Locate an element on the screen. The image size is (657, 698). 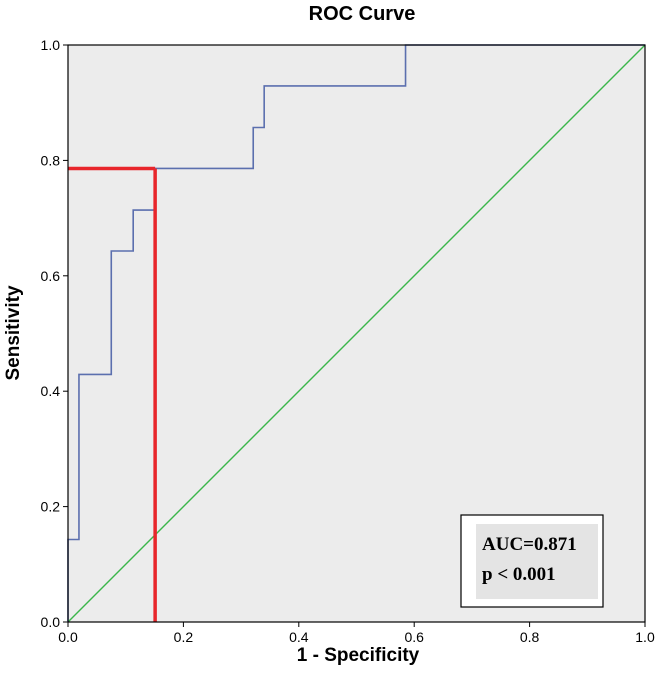
x-tick-label: 0.0 is located at coordinates (68, 637).